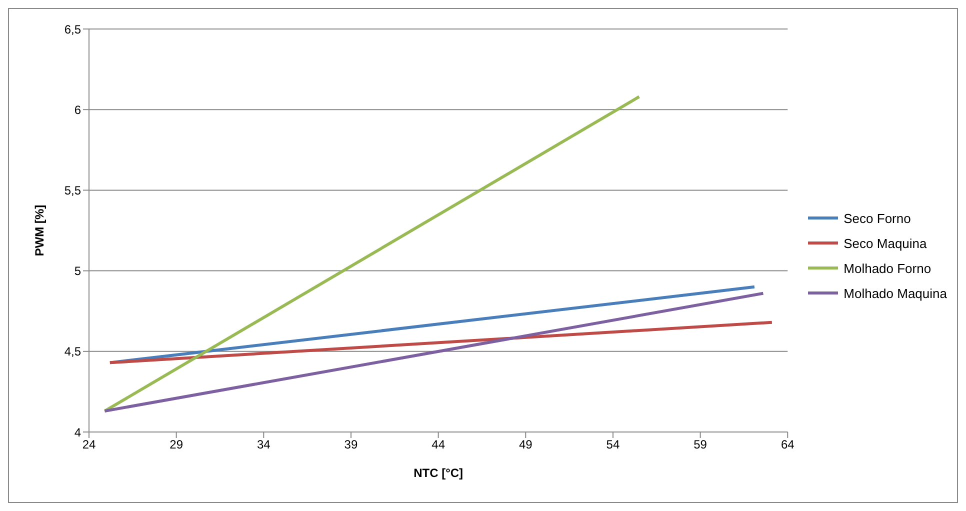 This screenshot has width=966, height=511. Describe the element at coordinates (78, 109) in the screenshot. I see `y-tick-label: 6` at that location.